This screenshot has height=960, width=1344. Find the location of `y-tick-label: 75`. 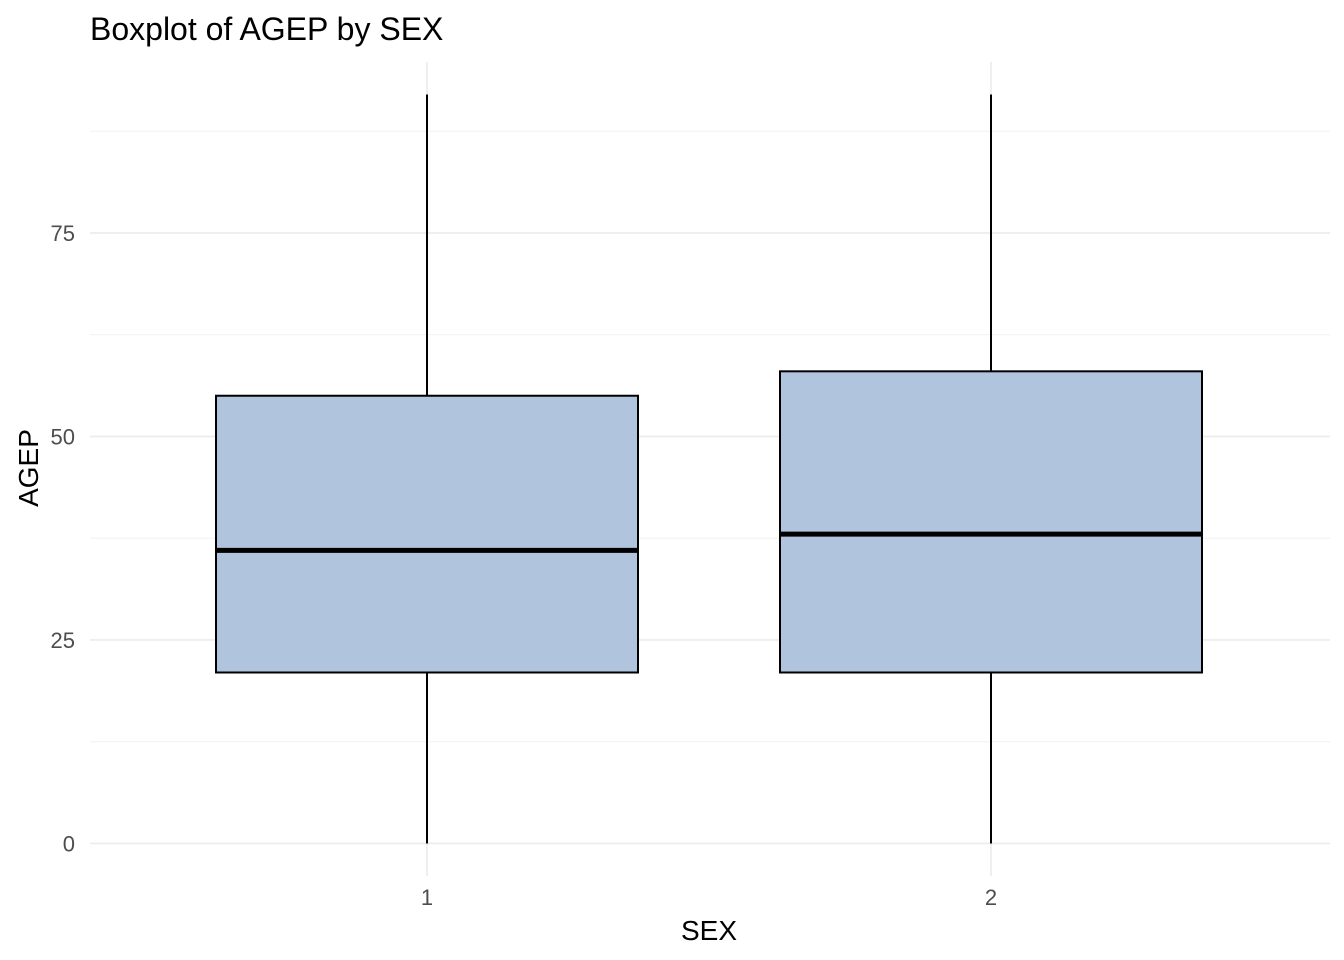

y-tick-label: 75 is located at coordinates (63, 233).